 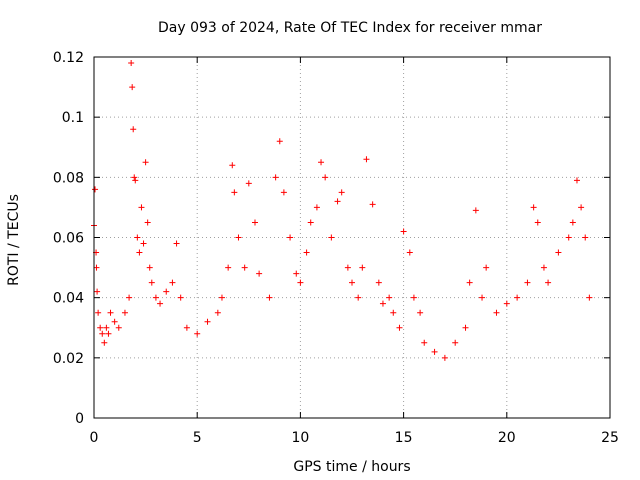 What do you see at coordinates (14, 240) in the screenshot?
I see `y-axis-label: ROTI / TECUs` at bounding box center [14, 240].